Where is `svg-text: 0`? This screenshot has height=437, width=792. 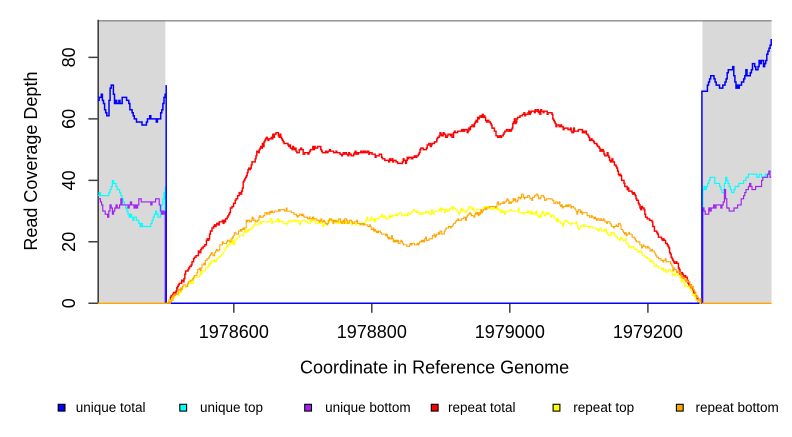
svg-text: 0 is located at coordinates (69, 303).